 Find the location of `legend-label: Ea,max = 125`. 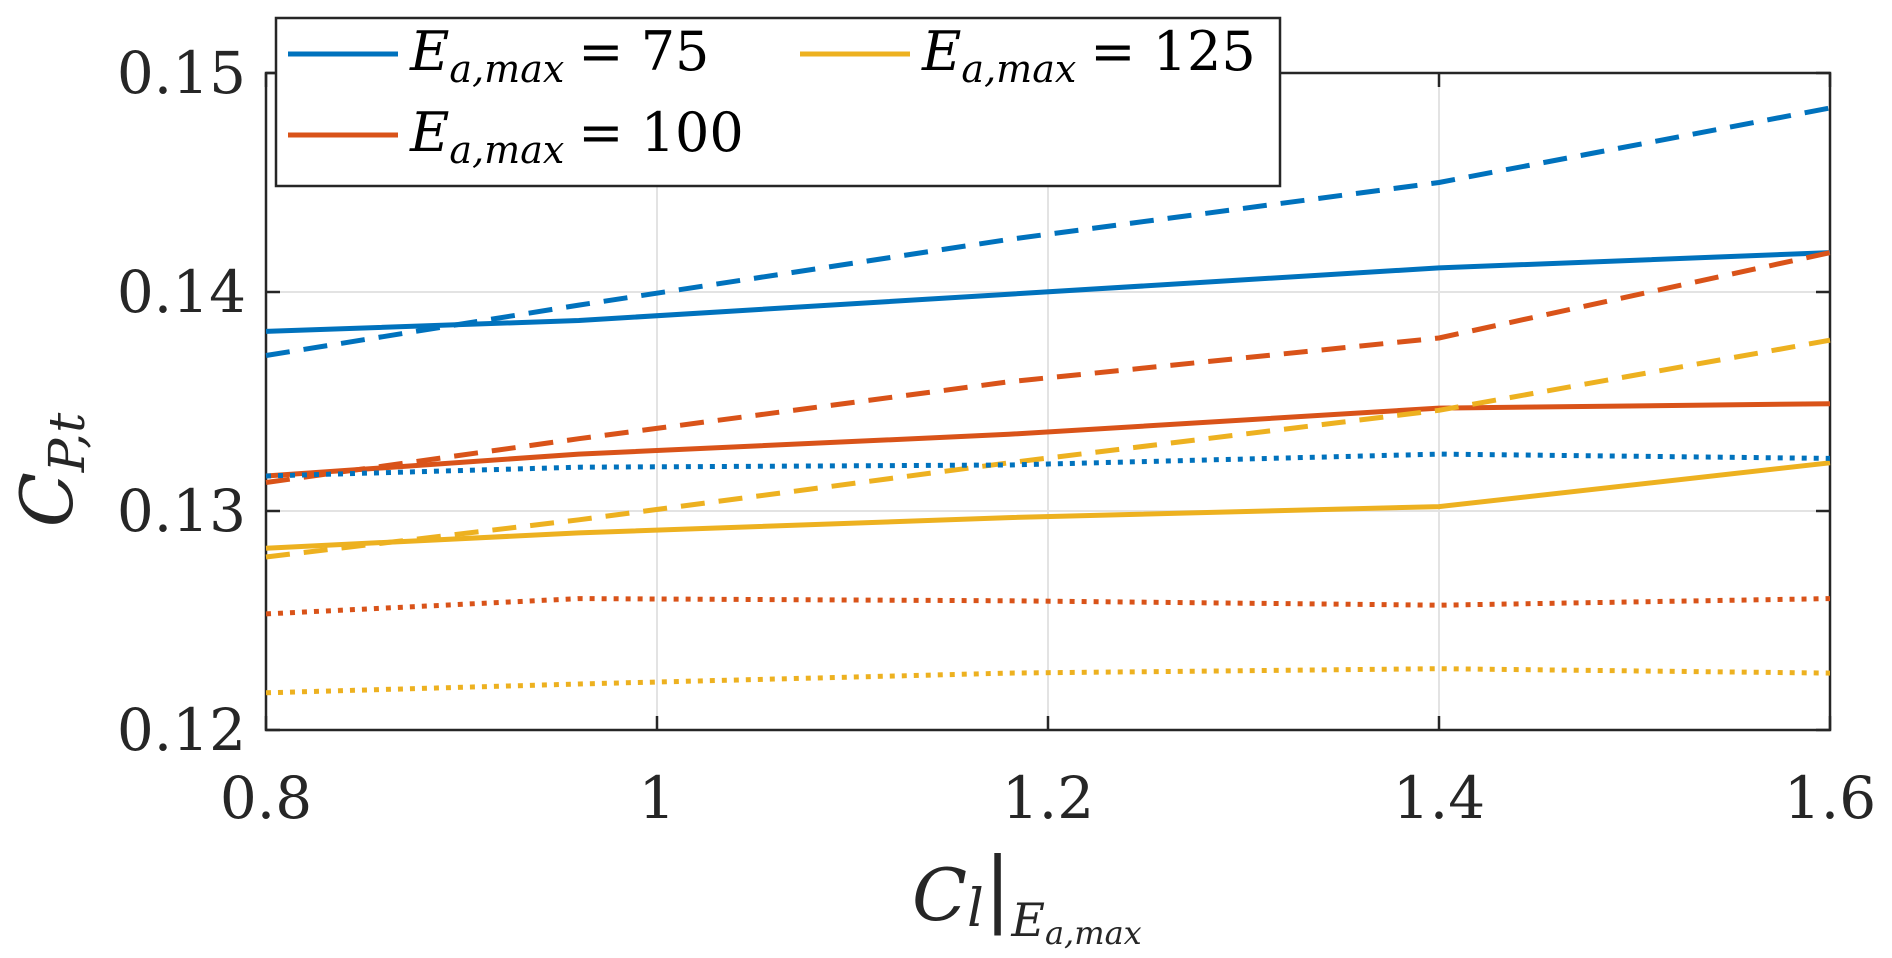

legend-label: Ea,max = 125 is located at coordinates (1088, 55).